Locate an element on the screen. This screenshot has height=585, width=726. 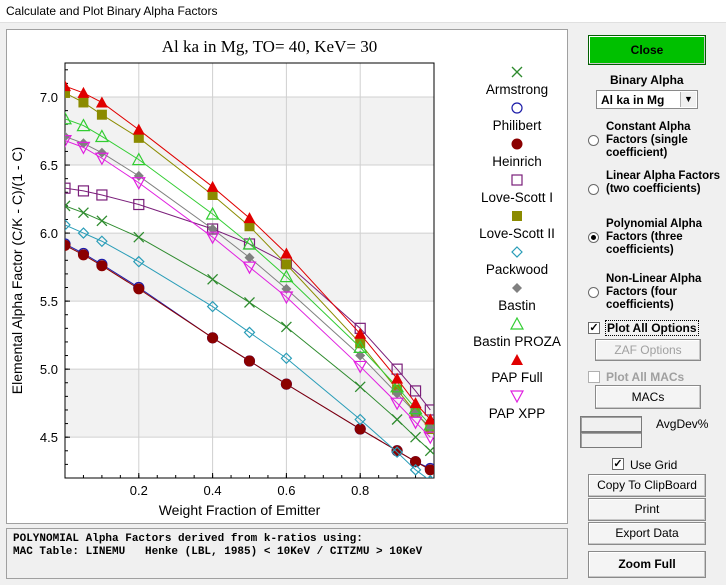
legend-label: Bastin is located at coordinates (517, 305).